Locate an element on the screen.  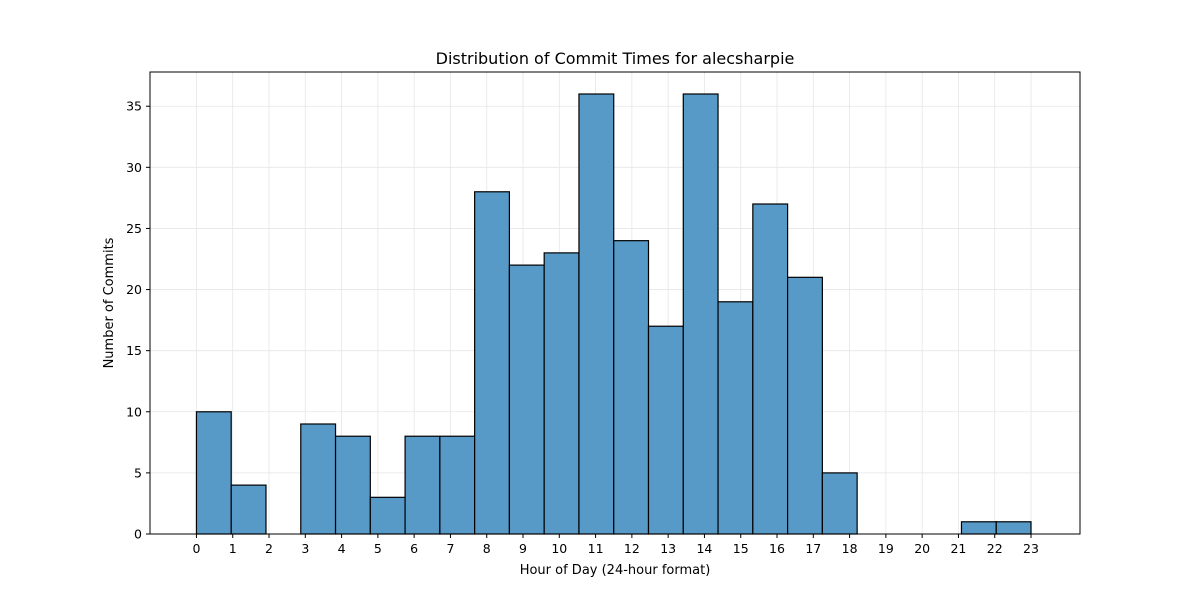
x-tick-label: 5 is located at coordinates (378, 548).